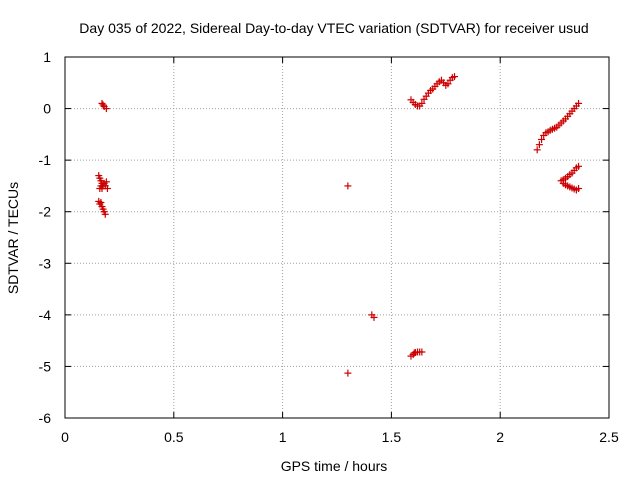 Image resolution: width=640 pixels, height=480 pixels. What do you see at coordinates (45, 418) in the screenshot?
I see `y-tick-label: -6` at bounding box center [45, 418].